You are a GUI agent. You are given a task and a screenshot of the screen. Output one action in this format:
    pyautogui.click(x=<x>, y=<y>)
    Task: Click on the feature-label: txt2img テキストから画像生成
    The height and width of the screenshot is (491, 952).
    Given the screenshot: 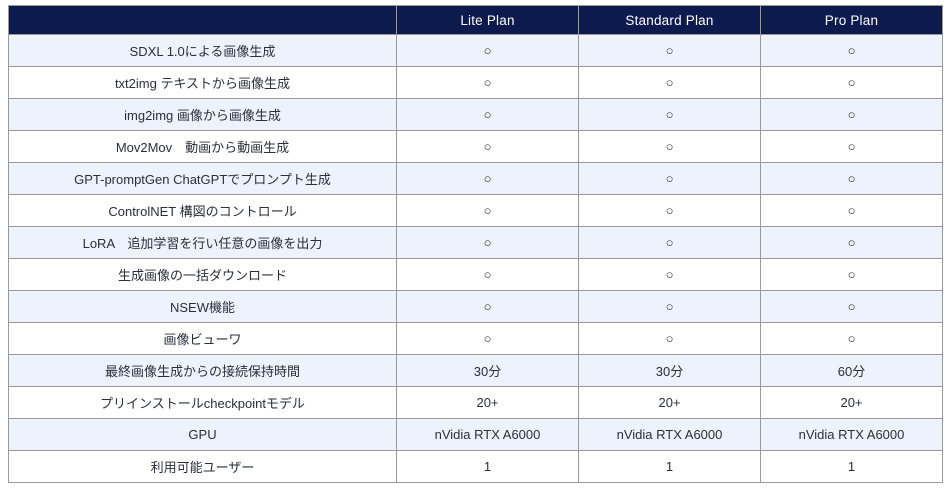 What is the action you would take?
    pyautogui.click(x=202, y=82)
    